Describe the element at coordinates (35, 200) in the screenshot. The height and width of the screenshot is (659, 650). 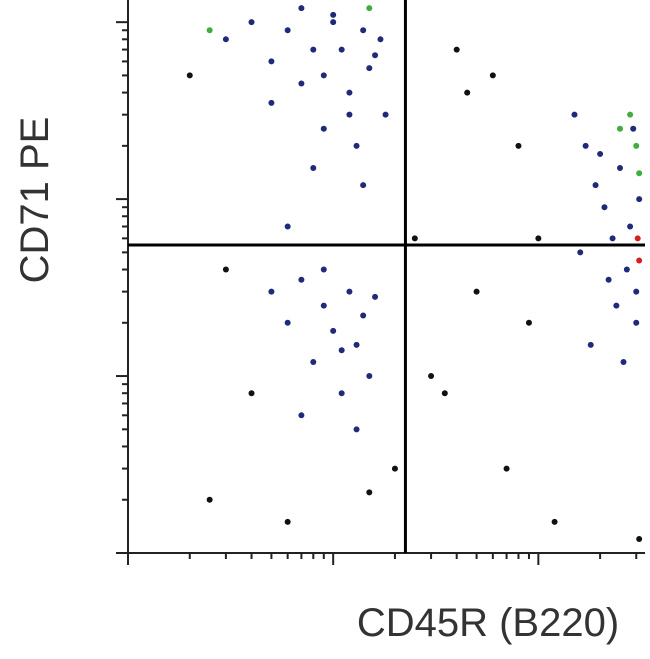
I see `y-axis-label: CD71 PE` at that location.